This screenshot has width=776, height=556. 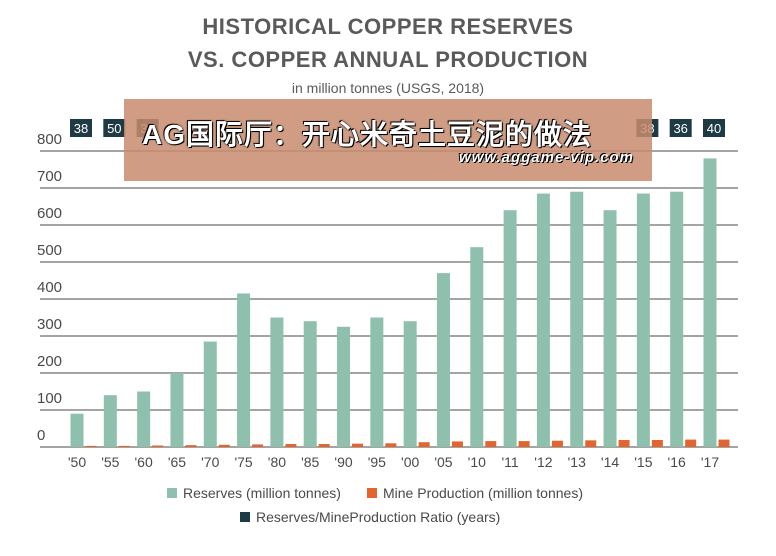 I want to click on x-tick-label: '12, so click(x=543, y=462).